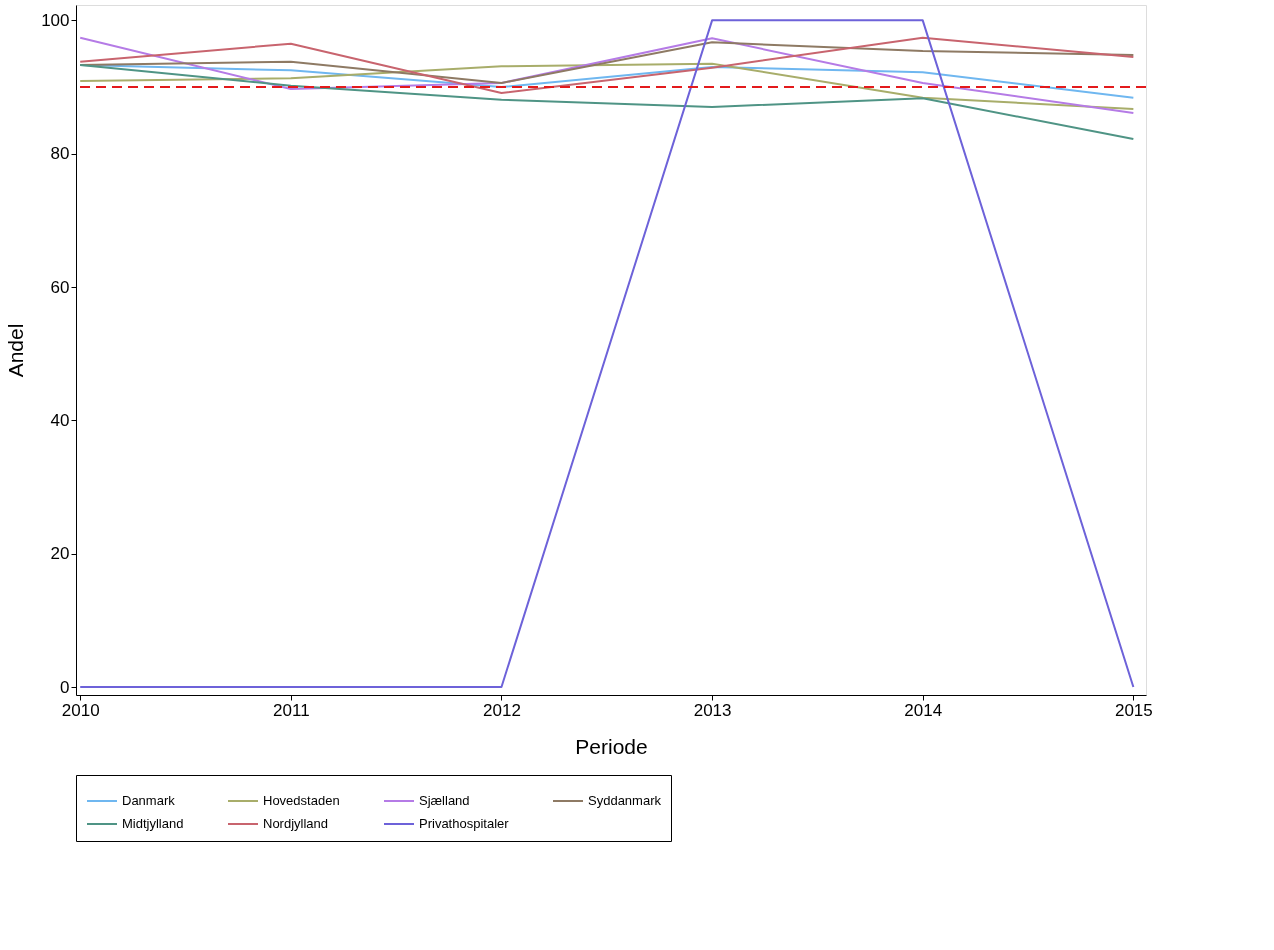  I want to click on y-axis-title: Andel, so click(16, 350).